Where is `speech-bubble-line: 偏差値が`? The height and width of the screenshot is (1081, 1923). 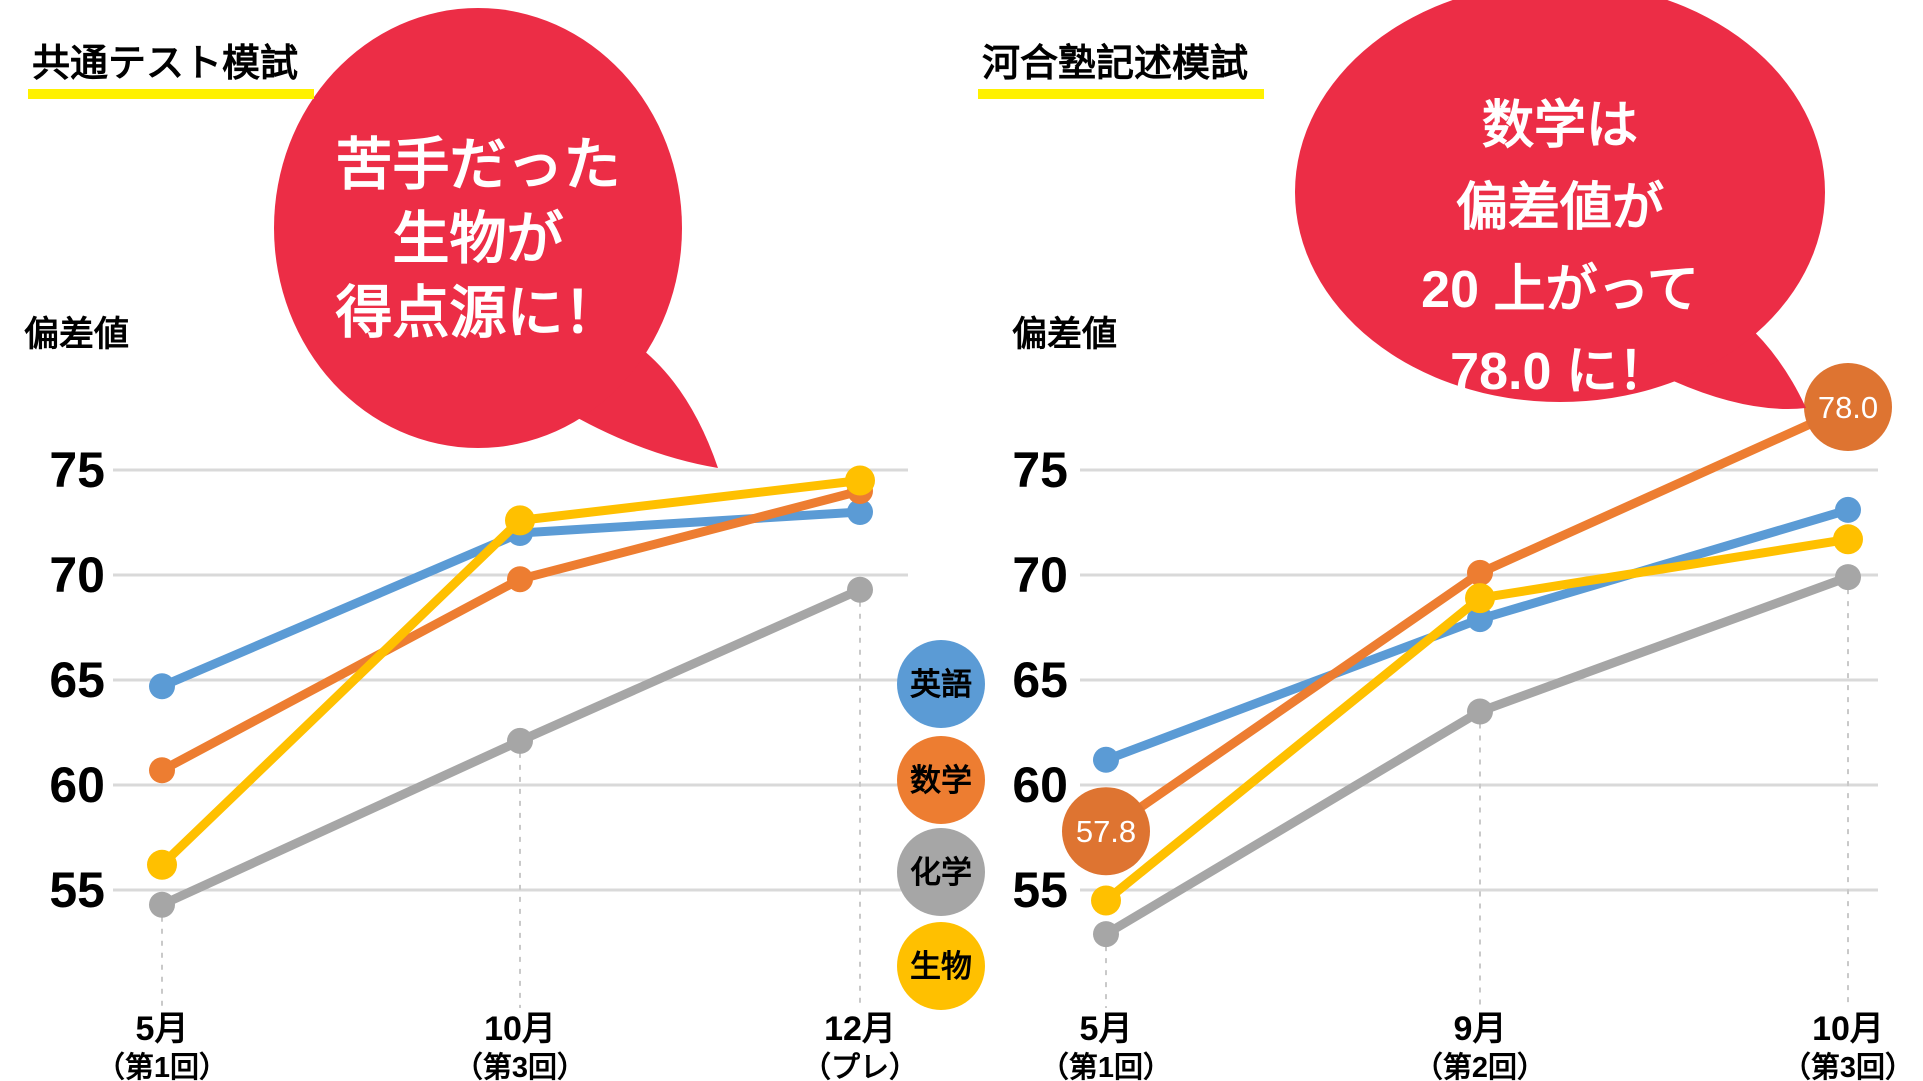
speech-bubble-line: 偏差値が is located at coordinates (1560, 208).